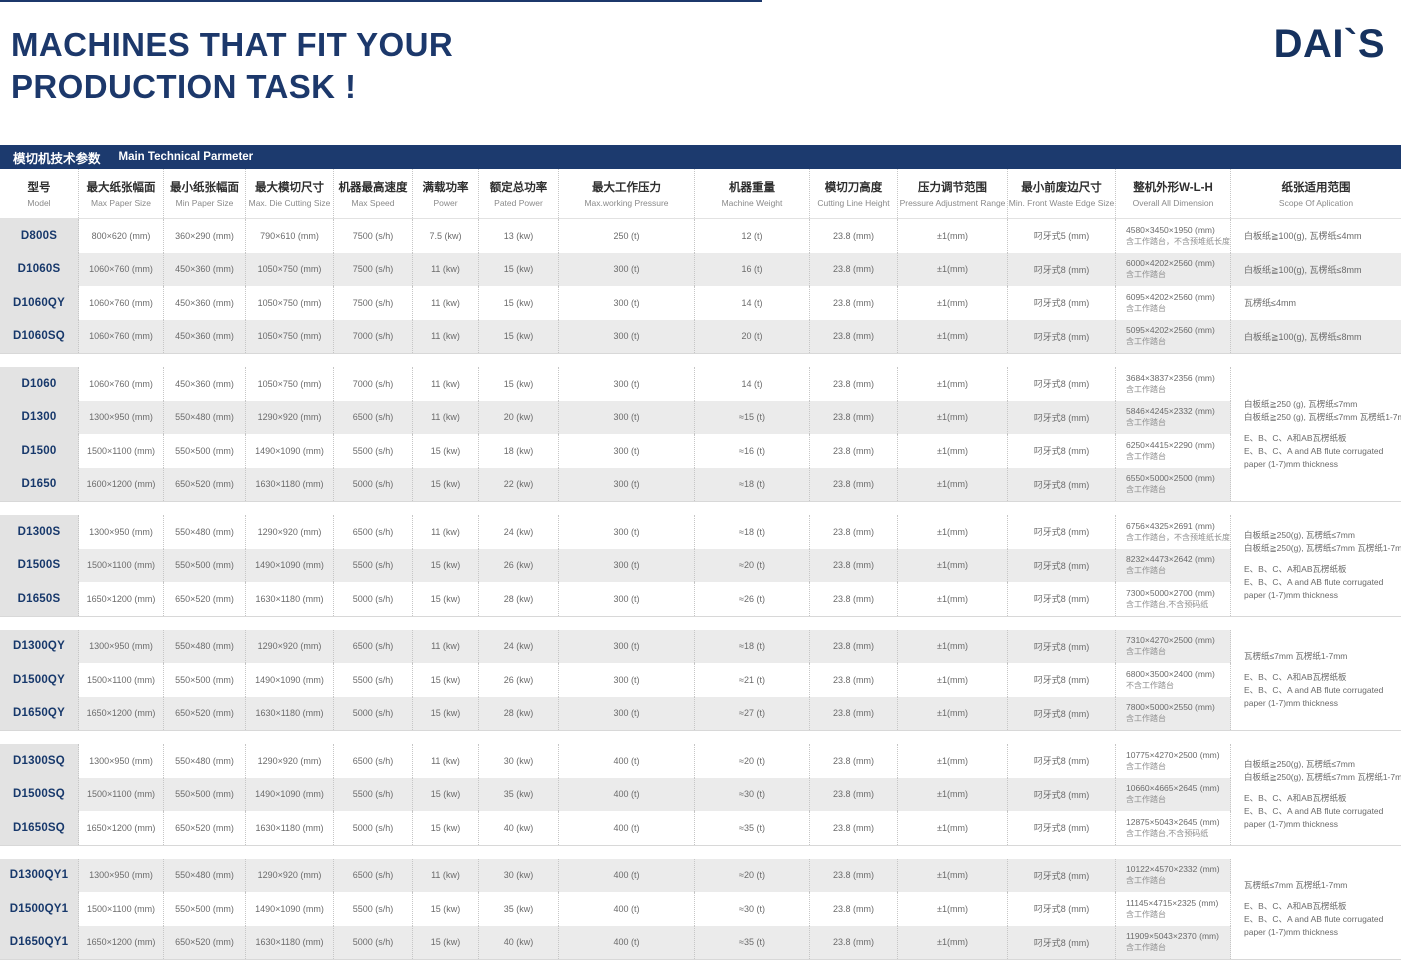  Describe the element at coordinates (752, 565) in the screenshot. I see `data-cell: ≈20 (t)` at that location.